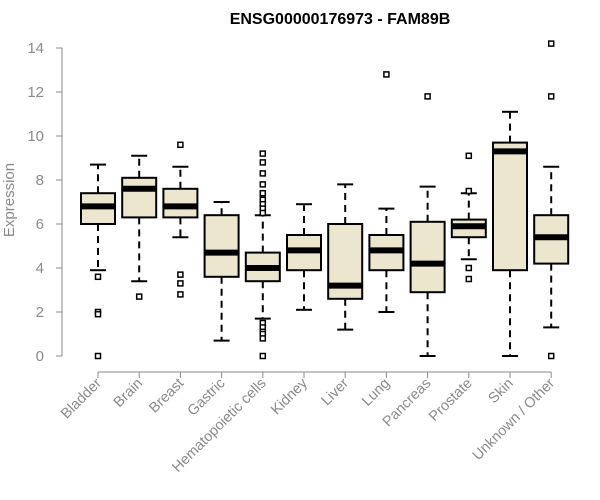 The height and width of the screenshot is (500, 600). I want to click on box-skin, so click(510, 233).